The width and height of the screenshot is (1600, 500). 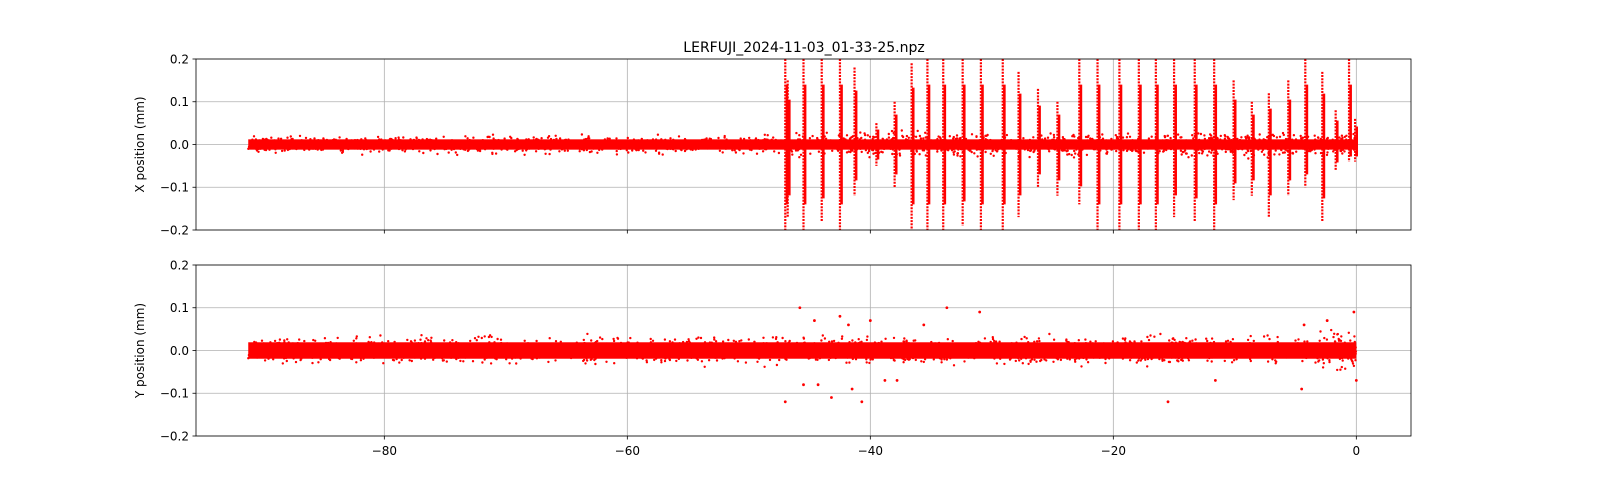 What do you see at coordinates (870, 451) in the screenshot?
I see `x-tick-label: −40` at bounding box center [870, 451].